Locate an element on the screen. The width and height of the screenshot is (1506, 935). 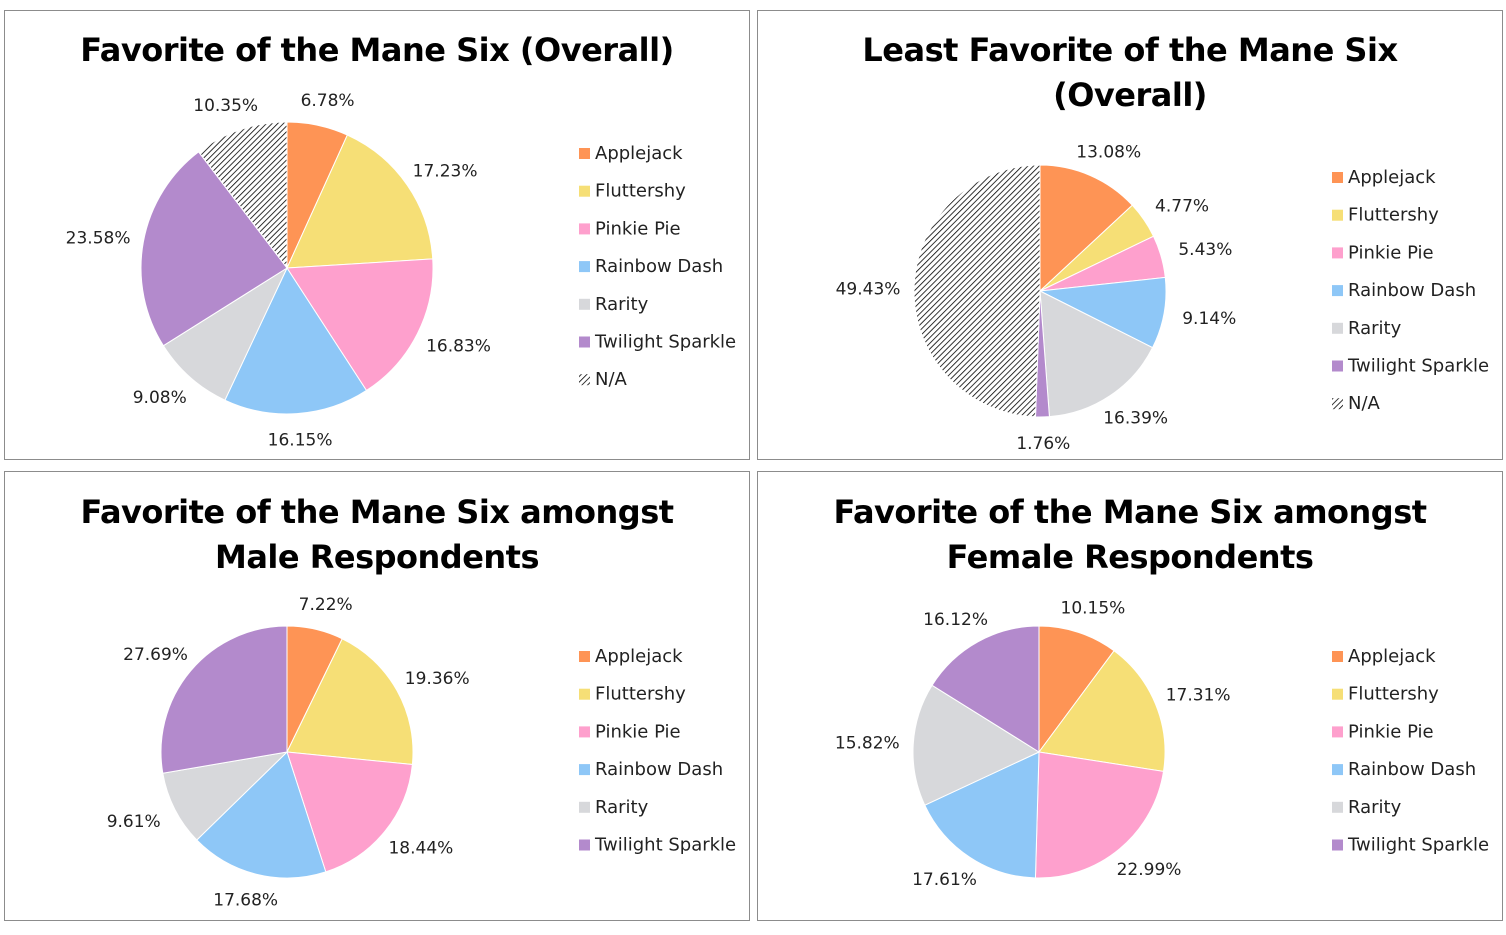
title-line: (Overall) is located at coordinates (1130, 95).